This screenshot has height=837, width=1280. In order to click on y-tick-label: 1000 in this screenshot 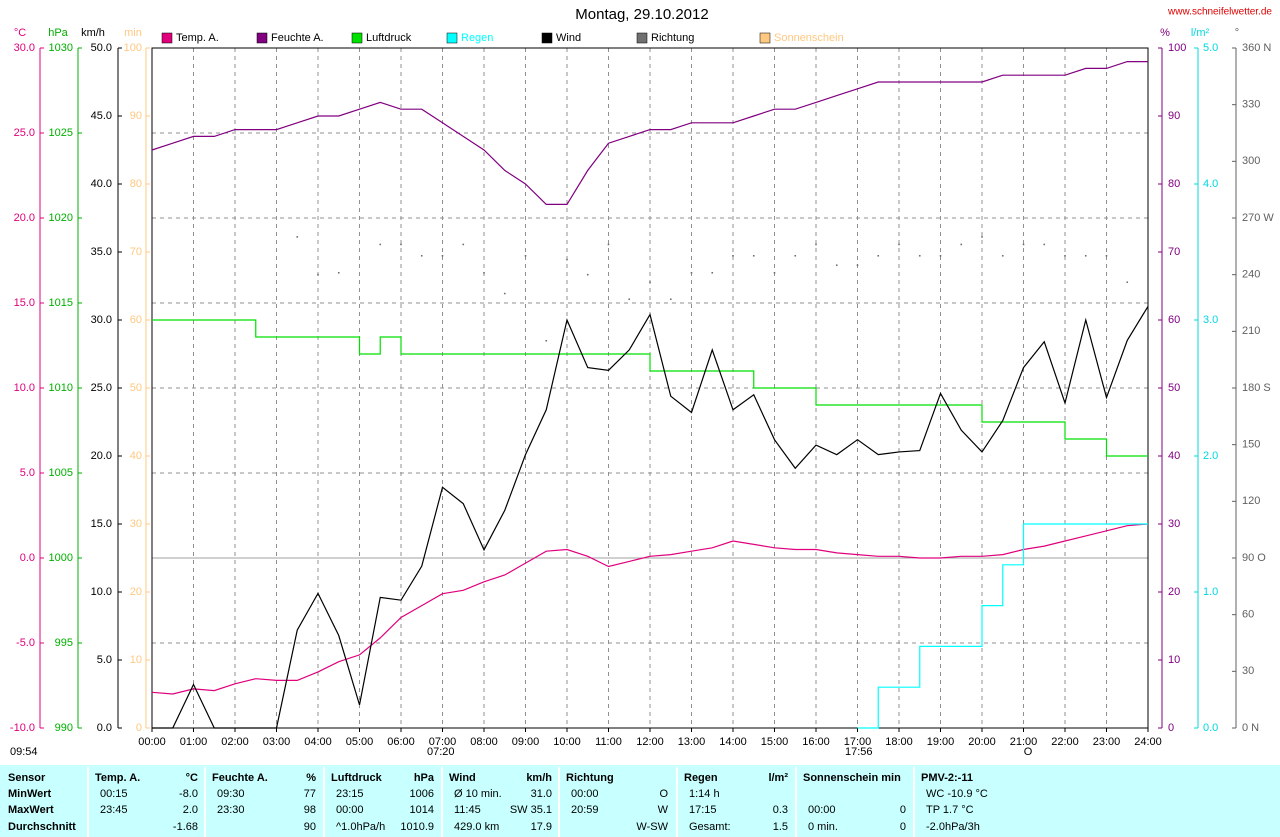, I will do `click(61, 558)`.